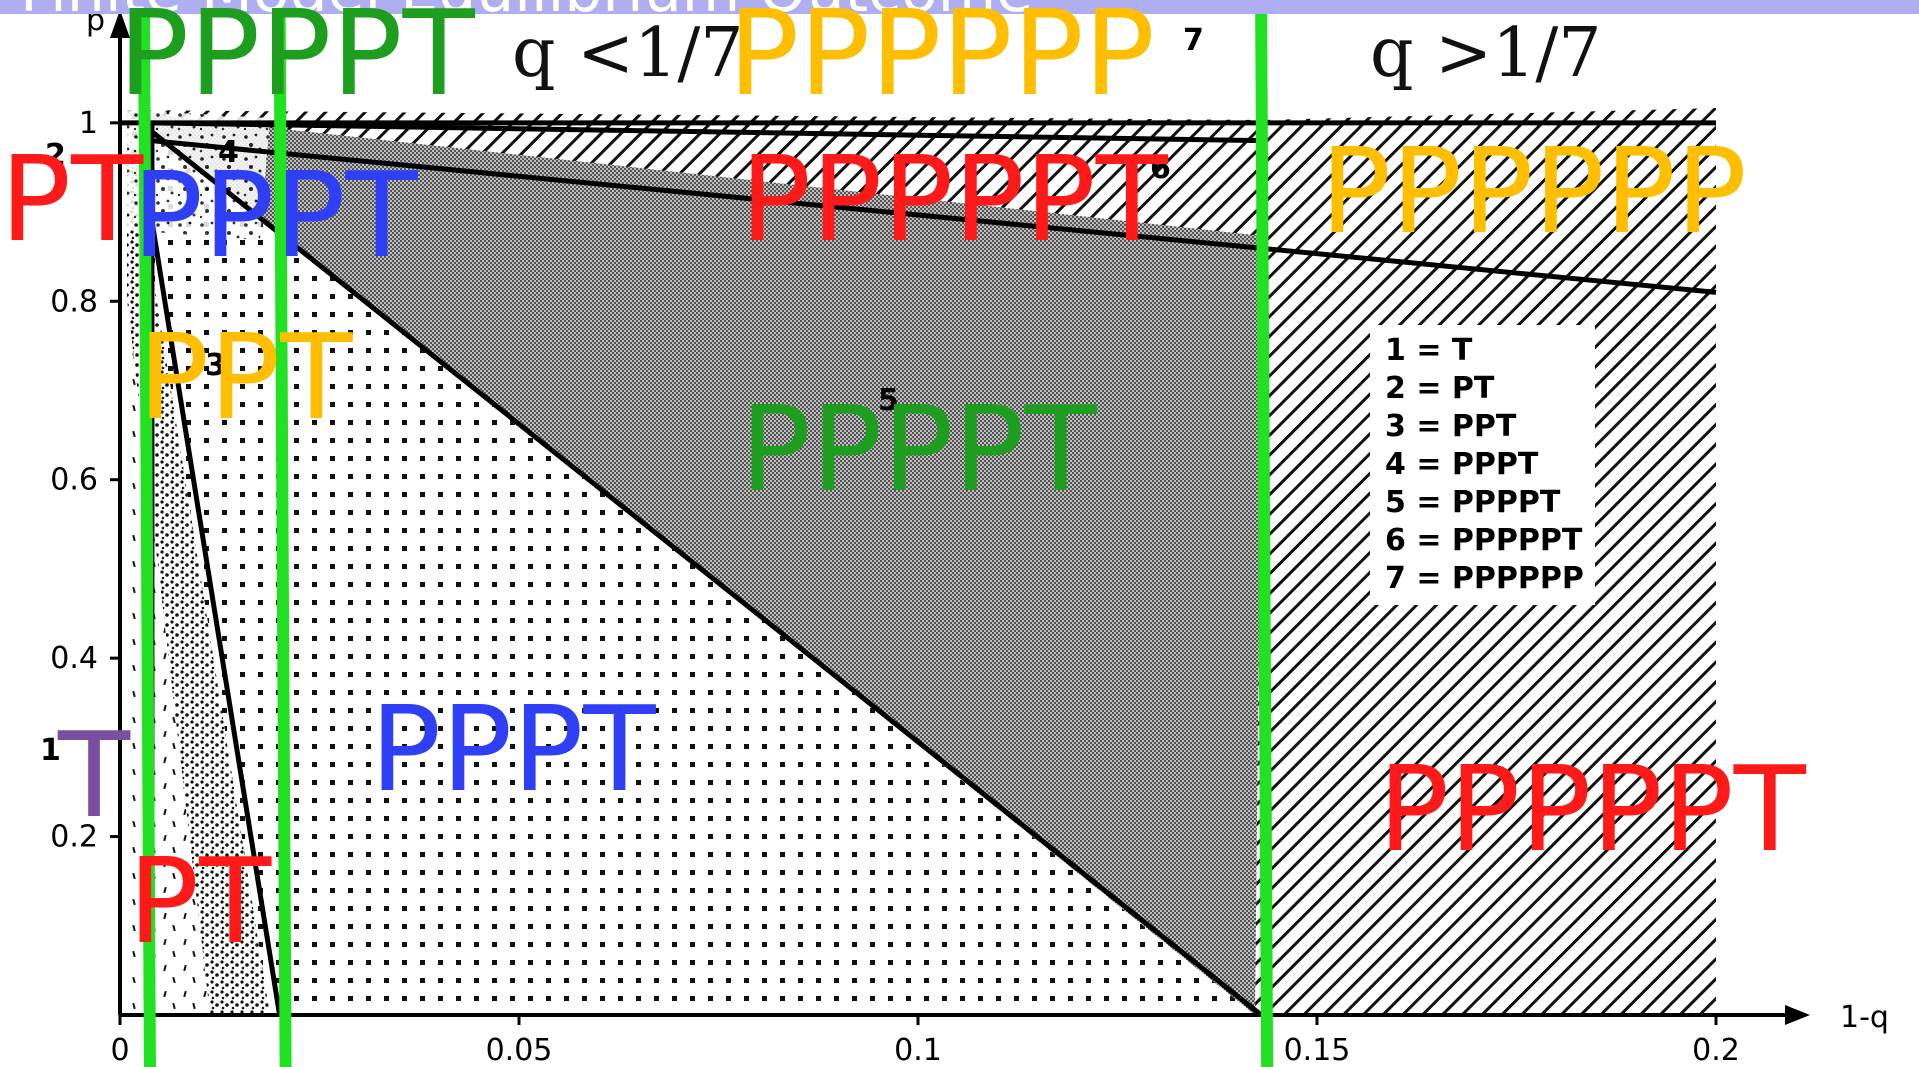 The image size is (1919, 1067). What do you see at coordinates (1797, 1015) in the screenshot?
I see `x-axis-arrow` at bounding box center [1797, 1015].